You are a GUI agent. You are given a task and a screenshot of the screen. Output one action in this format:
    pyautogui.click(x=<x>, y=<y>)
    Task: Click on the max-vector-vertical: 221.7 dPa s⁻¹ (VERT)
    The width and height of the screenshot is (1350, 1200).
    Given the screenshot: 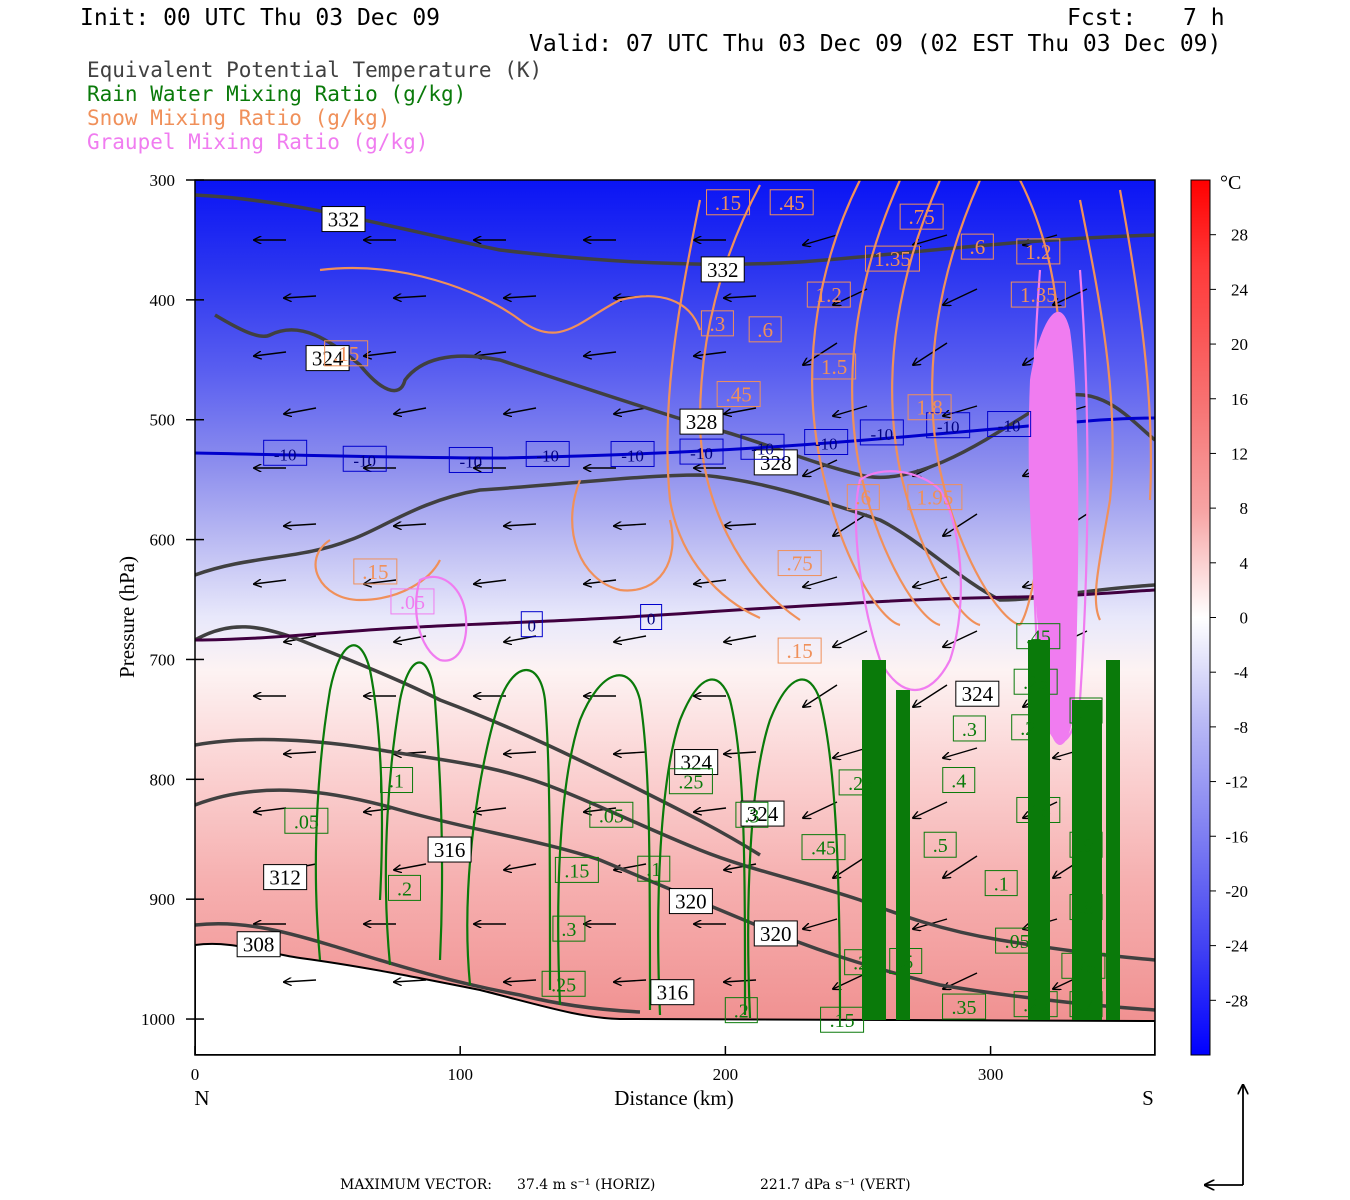 What is the action you would take?
    pyautogui.click(x=835, y=1185)
    